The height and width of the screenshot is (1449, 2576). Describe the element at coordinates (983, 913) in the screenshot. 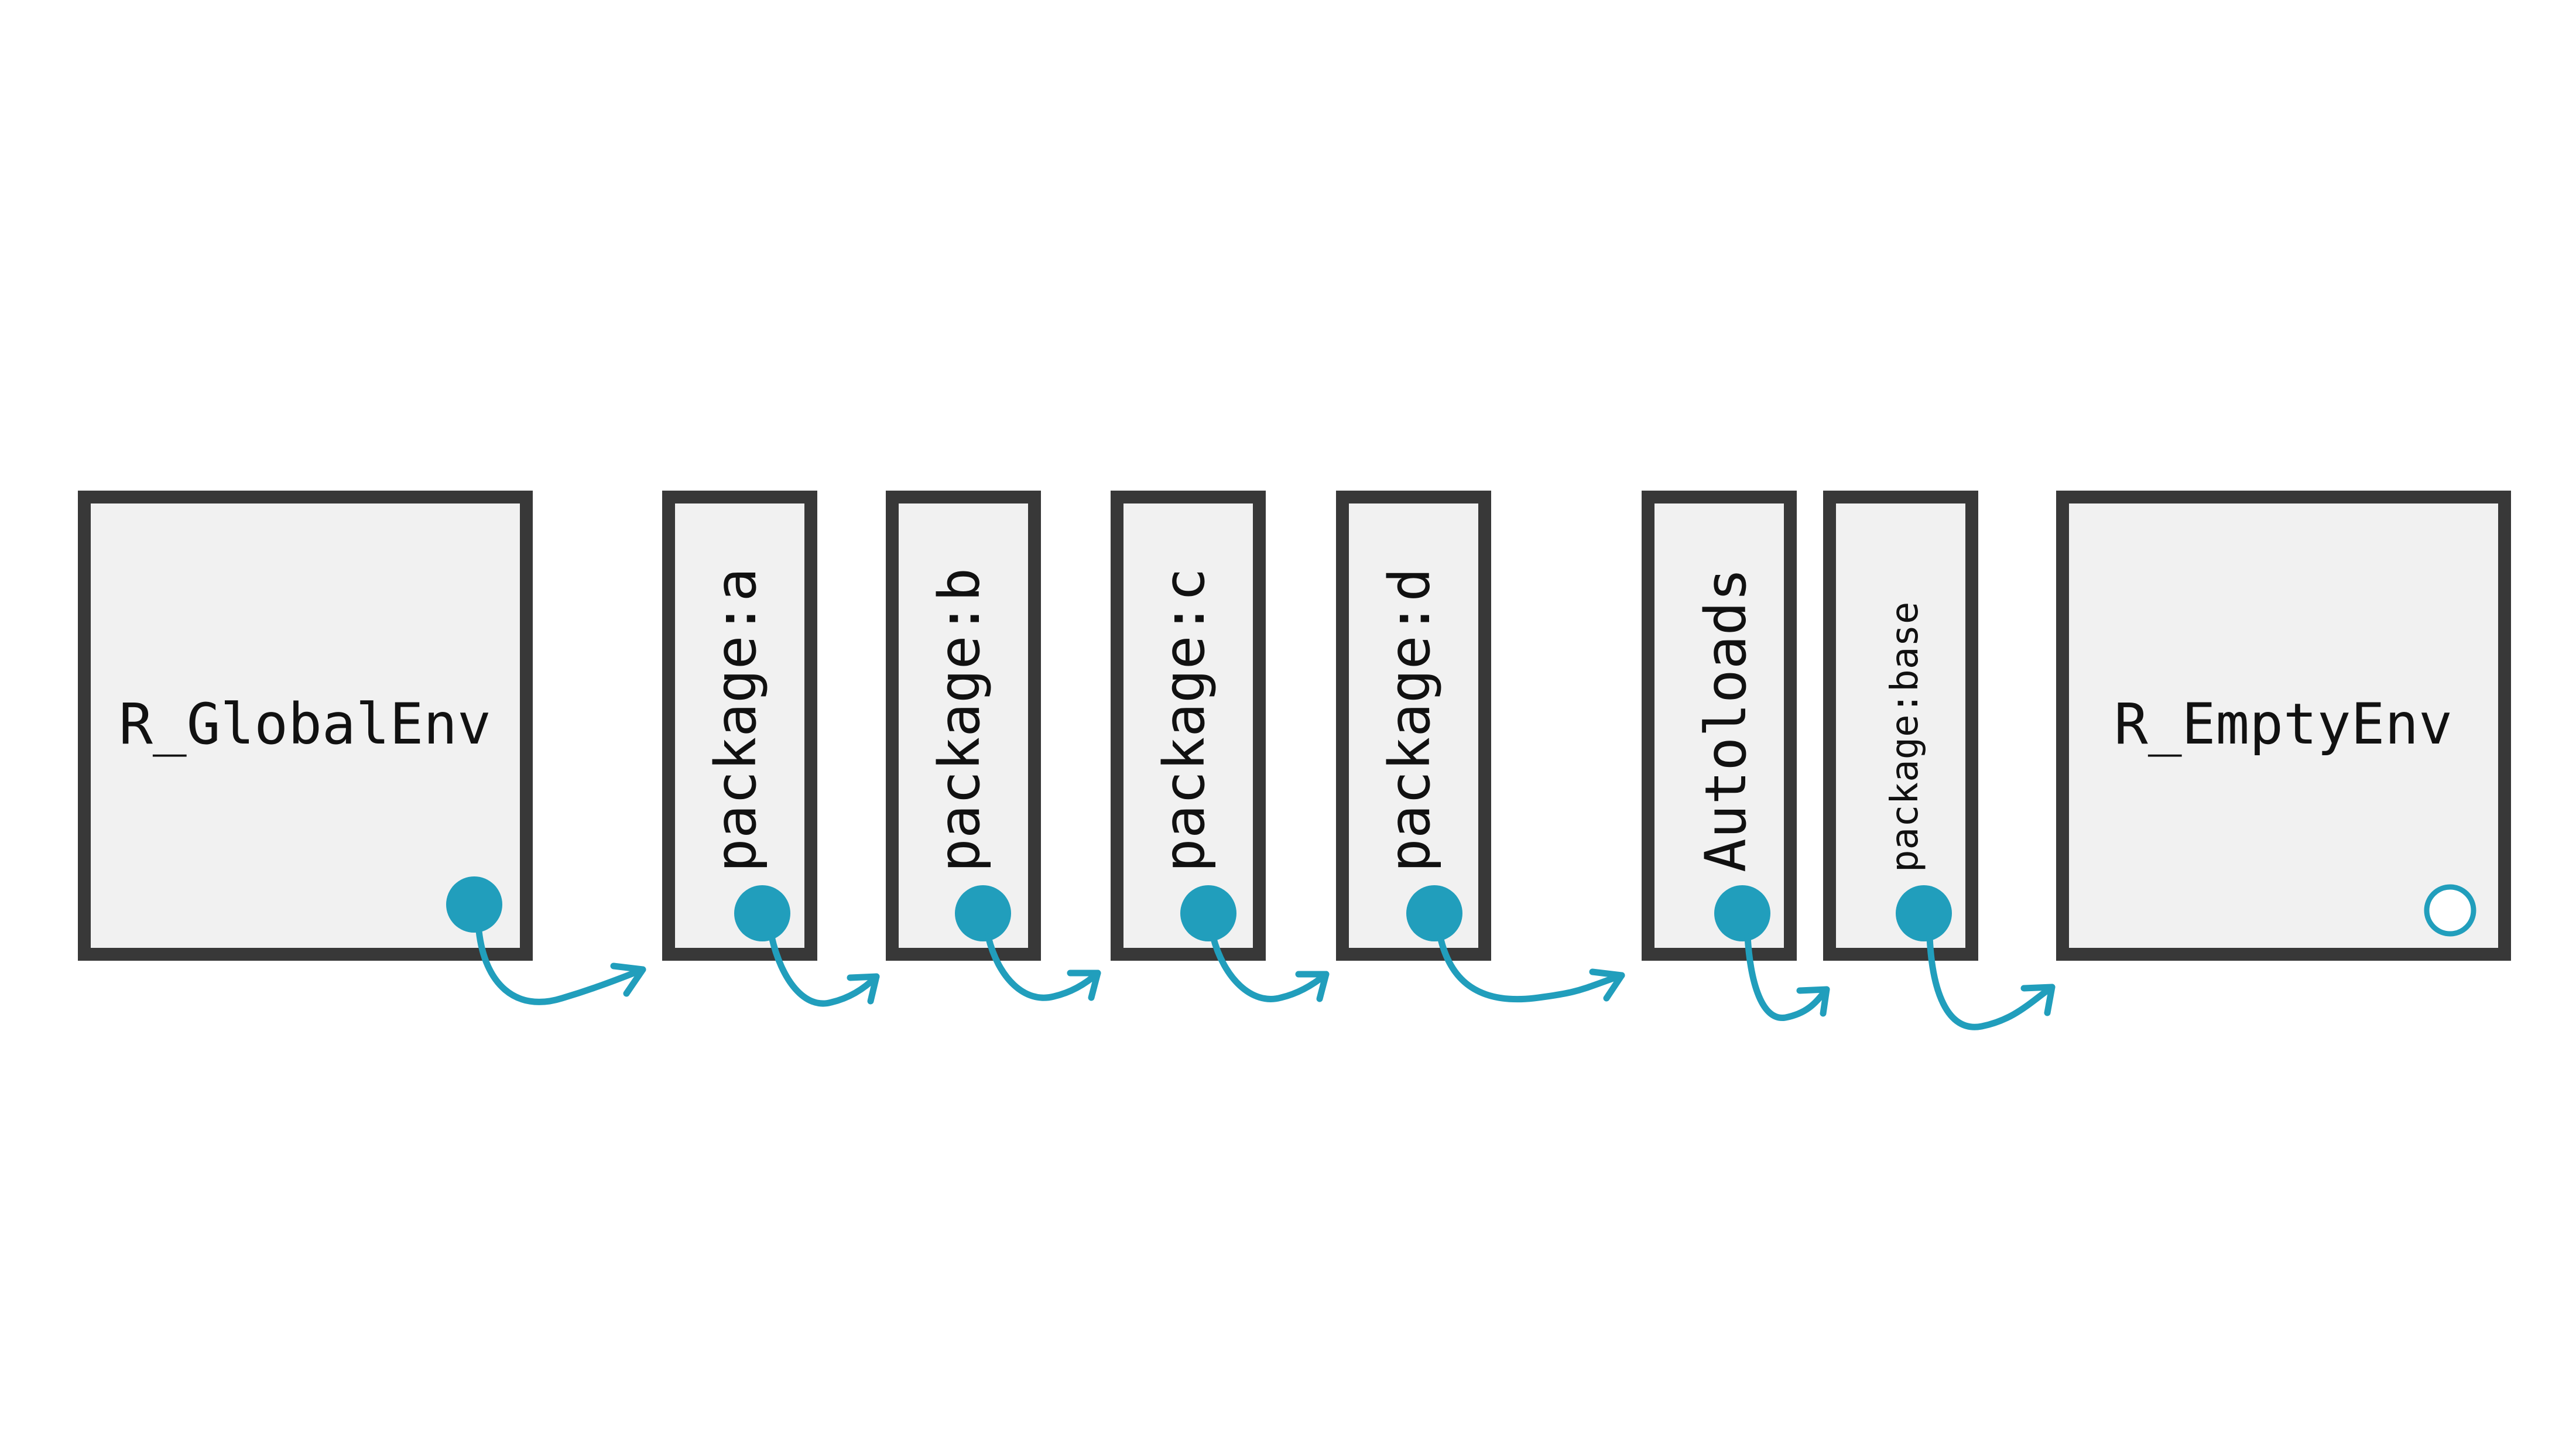

I see `parent-dot-package-b` at that location.